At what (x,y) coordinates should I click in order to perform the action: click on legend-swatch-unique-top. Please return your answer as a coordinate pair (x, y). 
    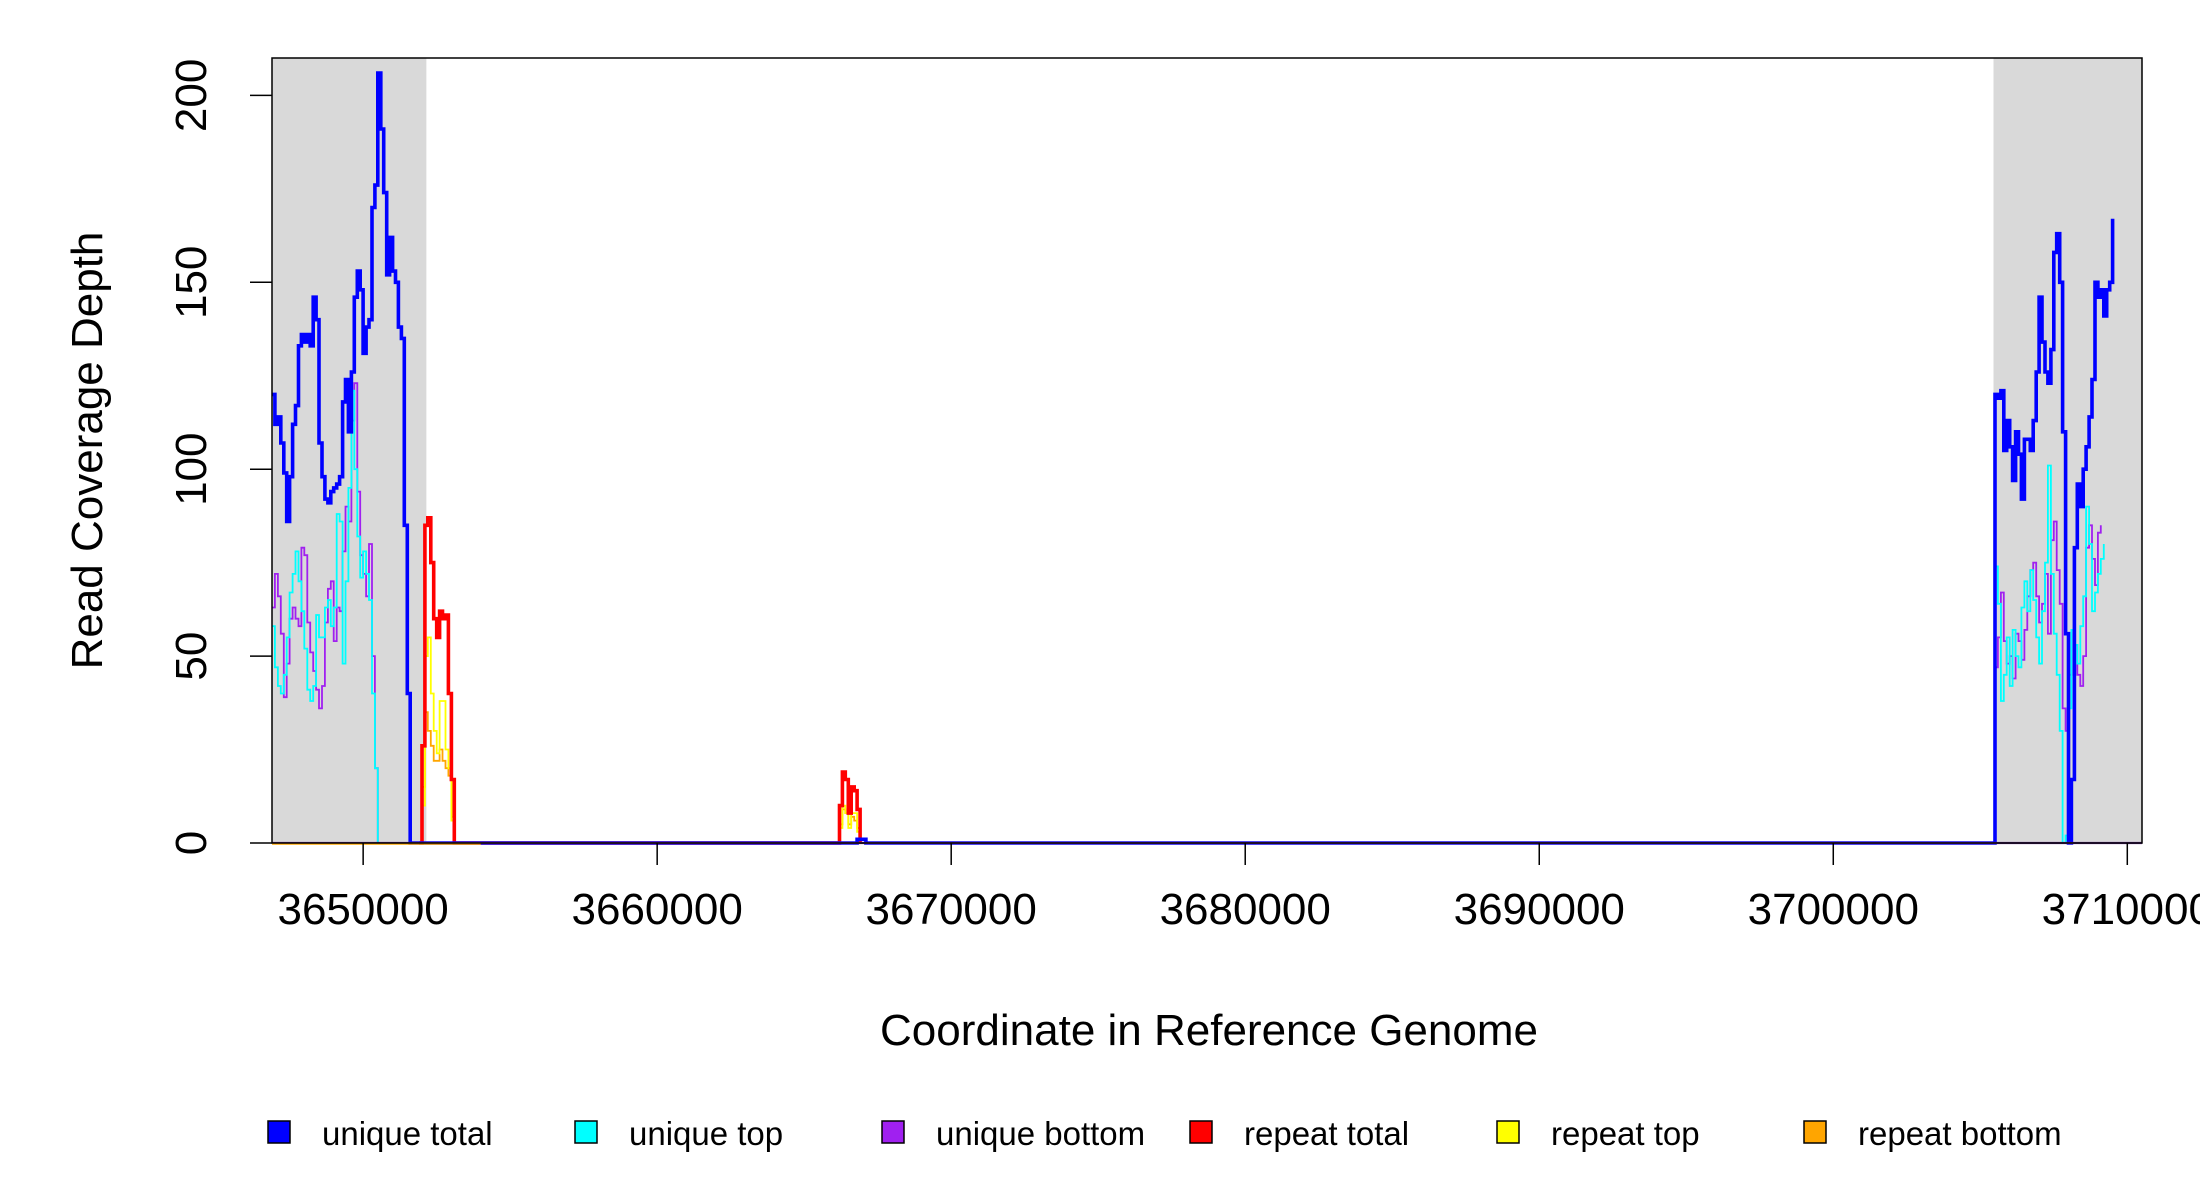
    Looking at the image, I should click on (586, 1132).